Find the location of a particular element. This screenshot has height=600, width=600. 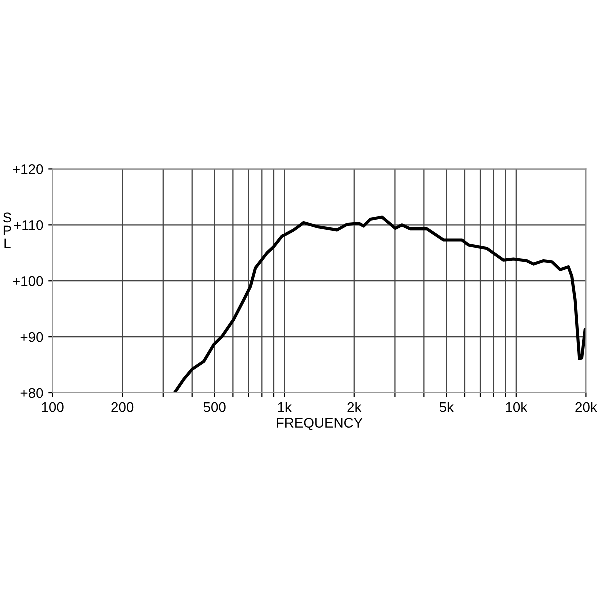

y-tick-label: +90 is located at coordinates (32, 337).